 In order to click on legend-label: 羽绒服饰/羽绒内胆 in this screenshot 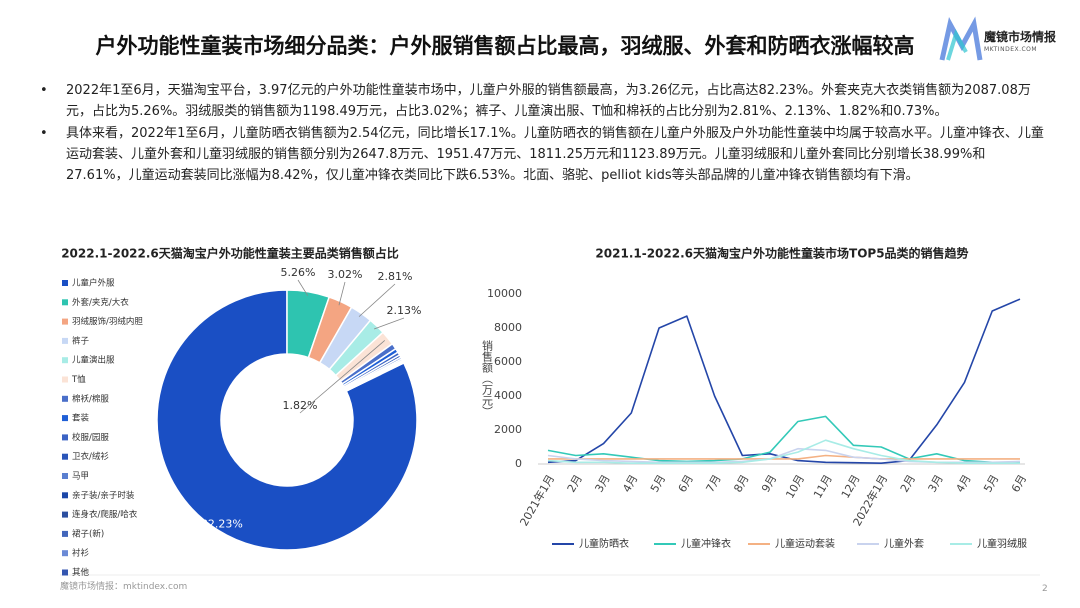, I will do `click(107, 321)`.